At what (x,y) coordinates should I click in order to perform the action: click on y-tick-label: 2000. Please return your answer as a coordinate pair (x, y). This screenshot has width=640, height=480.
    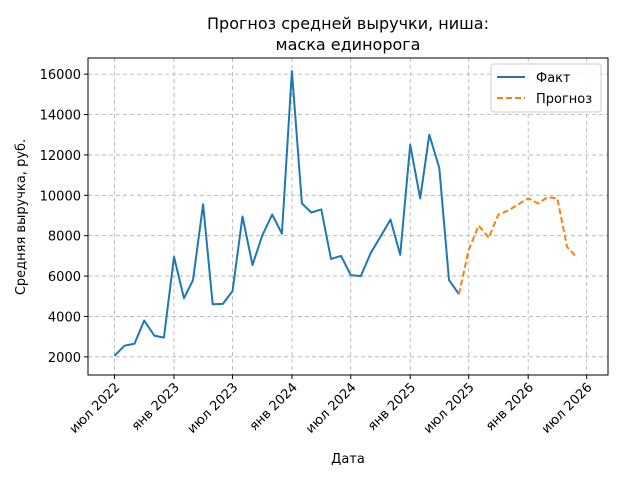
    Looking at the image, I should click on (64, 358).